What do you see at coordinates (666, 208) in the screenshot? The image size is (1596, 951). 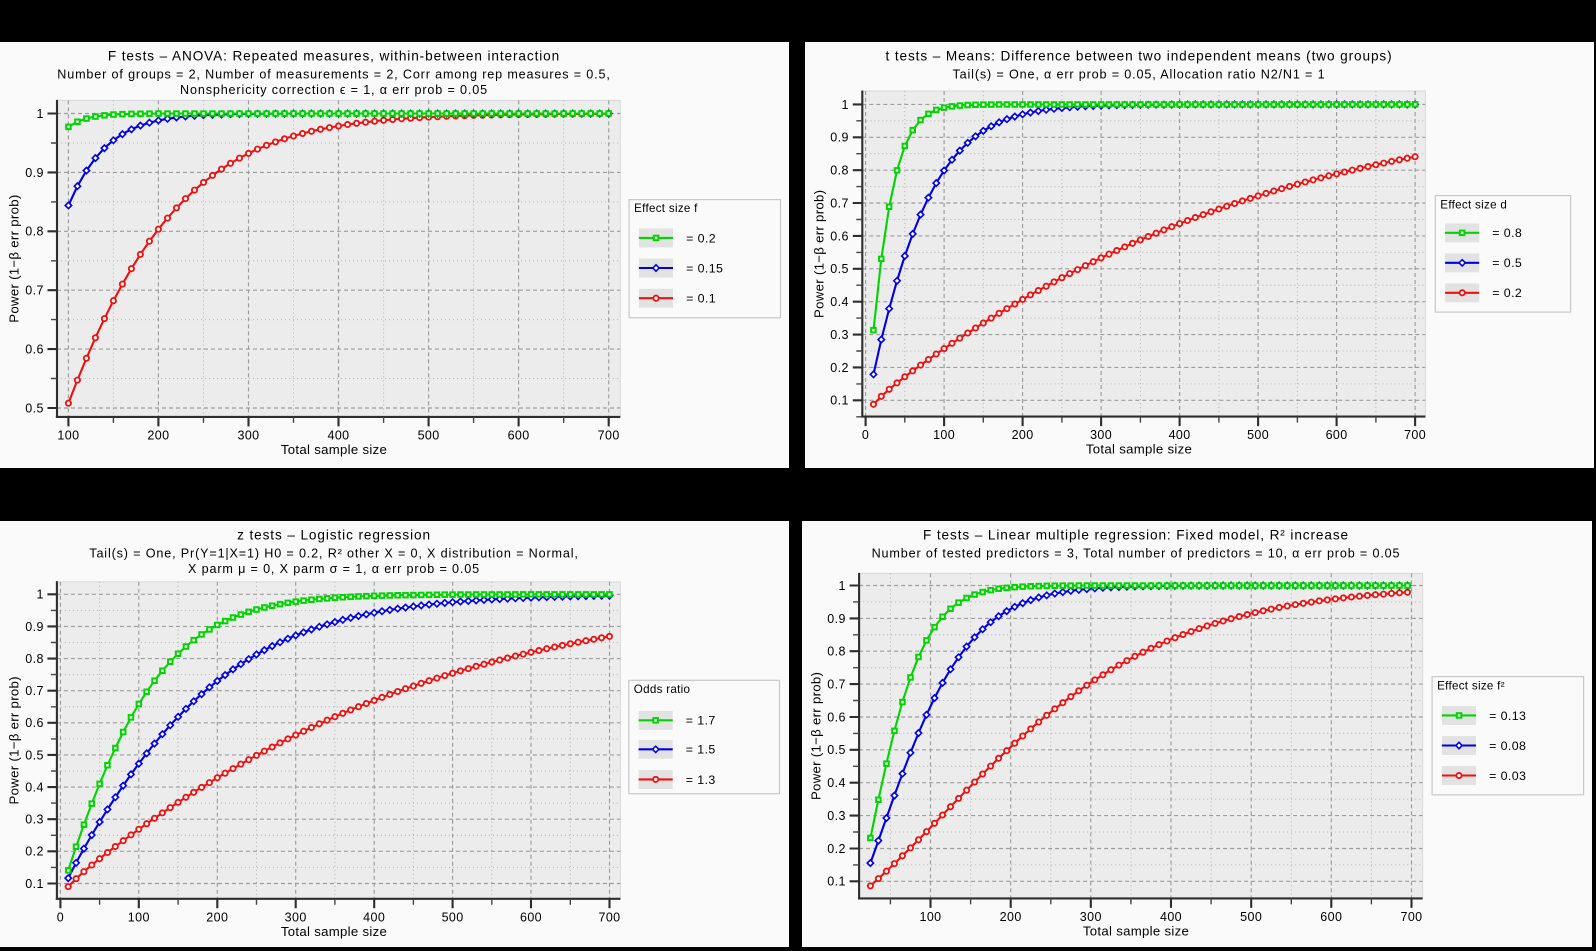 I see `svg-text: Effect size f` at bounding box center [666, 208].